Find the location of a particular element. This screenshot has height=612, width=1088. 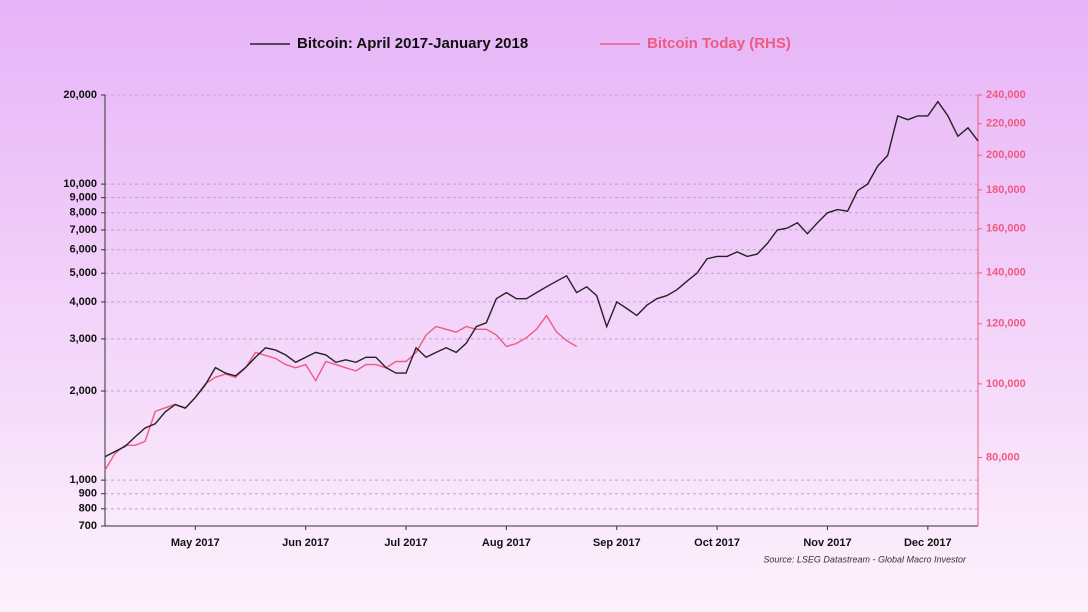

y-tick-label: 3,000 is located at coordinates (83, 339).